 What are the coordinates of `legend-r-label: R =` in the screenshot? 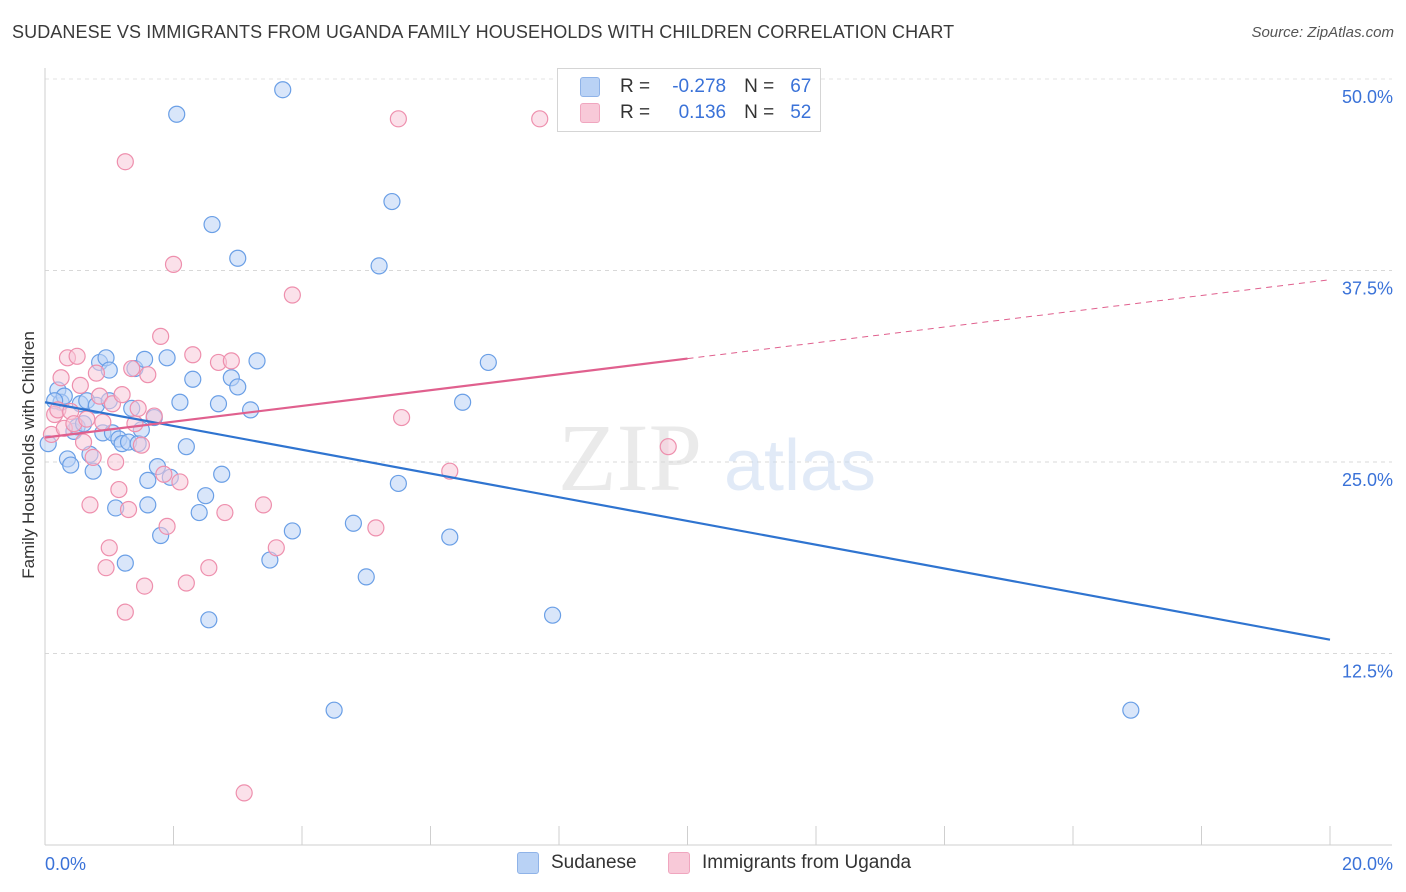 It's located at (635, 86).